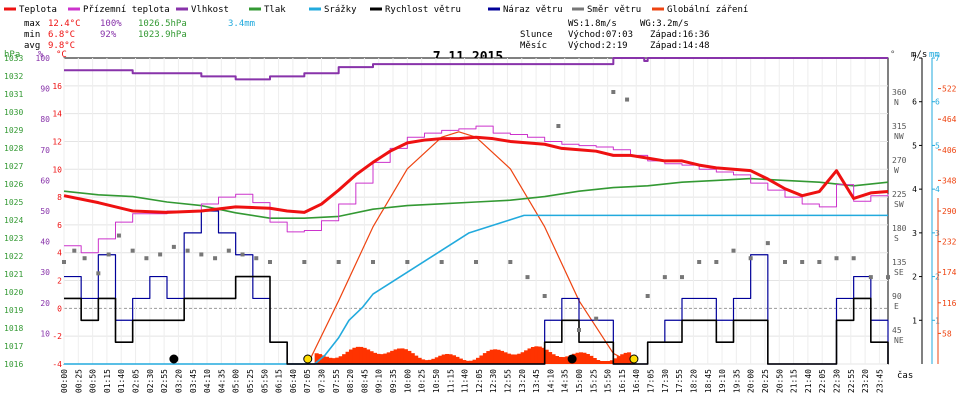 The height and width of the screenshot is (400, 966). Describe the element at coordinates (636, 381) in the screenshot. I see `x-tick-label: 16:40` at that location.